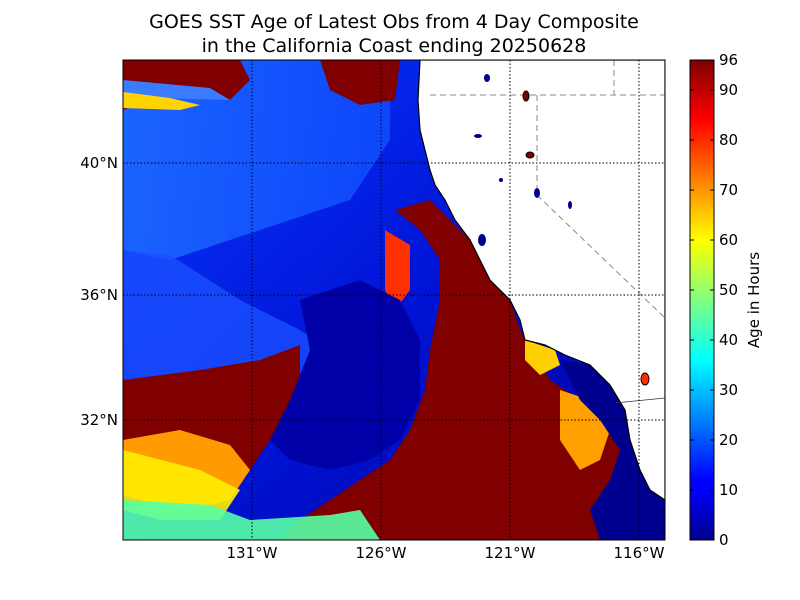  Describe the element at coordinates (728, 140) in the screenshot. I see `colorbar-tick-label-80: 80` at that location.